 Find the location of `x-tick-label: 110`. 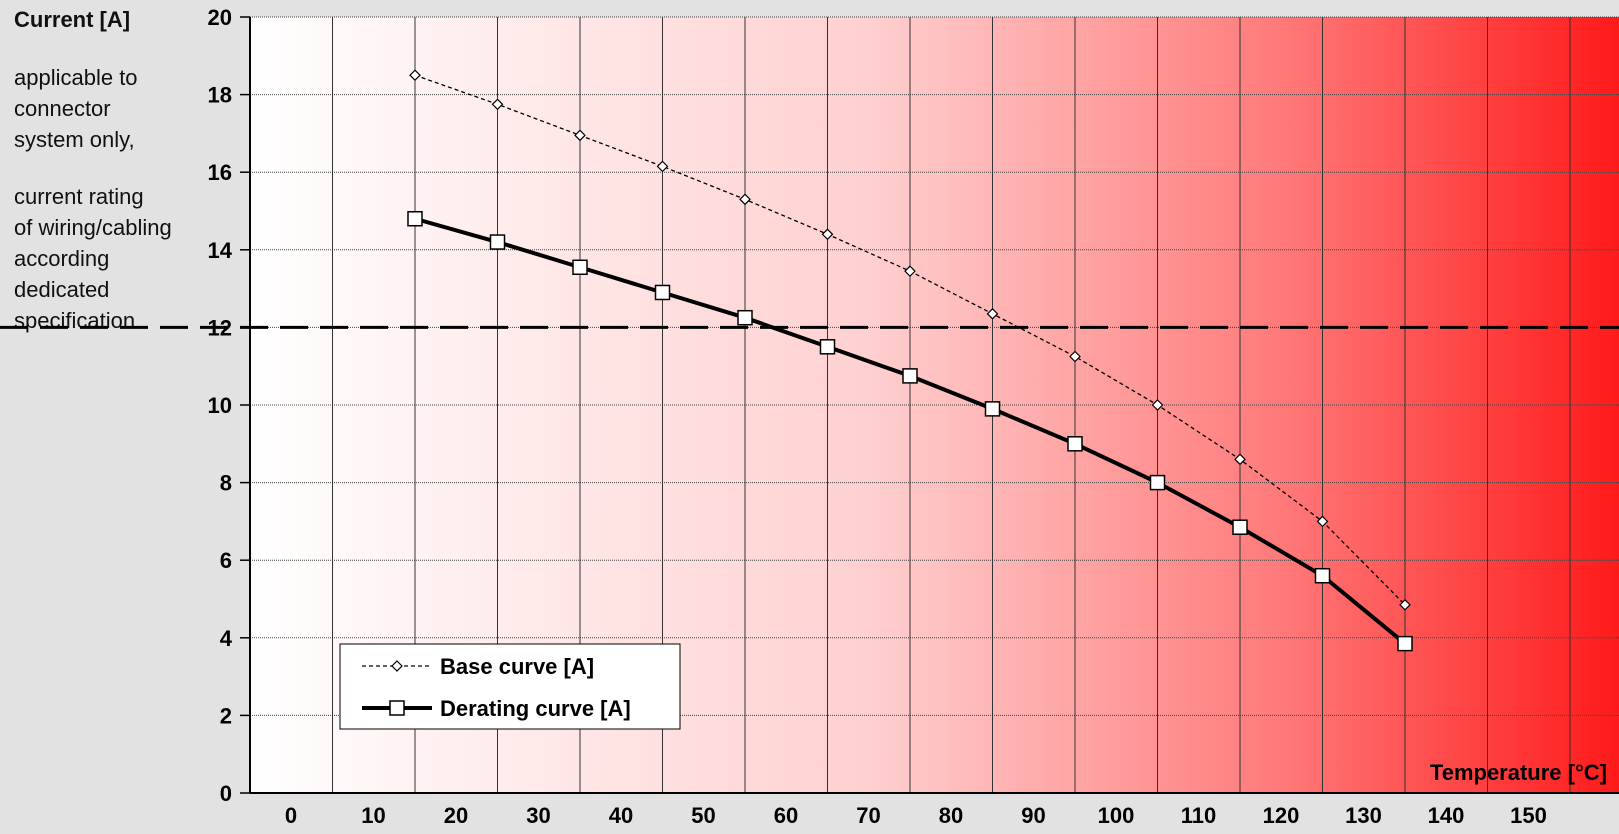

x-tick-label: 110 is located at coordinates (1199, 815).